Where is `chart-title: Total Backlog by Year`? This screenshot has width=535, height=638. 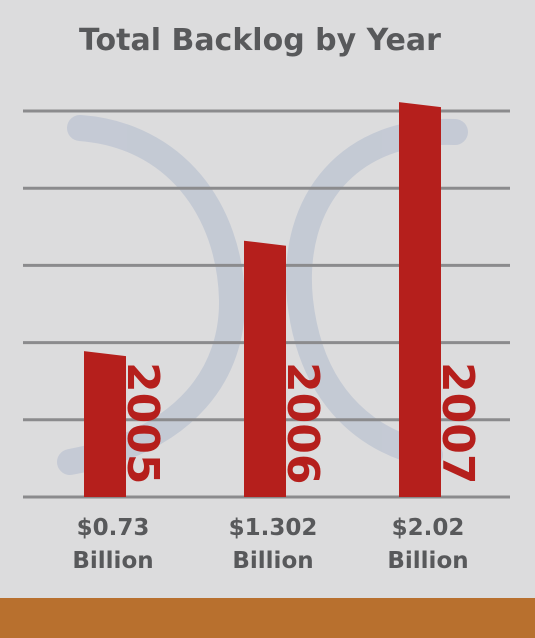 chart-title: Total Backlog by Year is located at coordinates (260, 40).